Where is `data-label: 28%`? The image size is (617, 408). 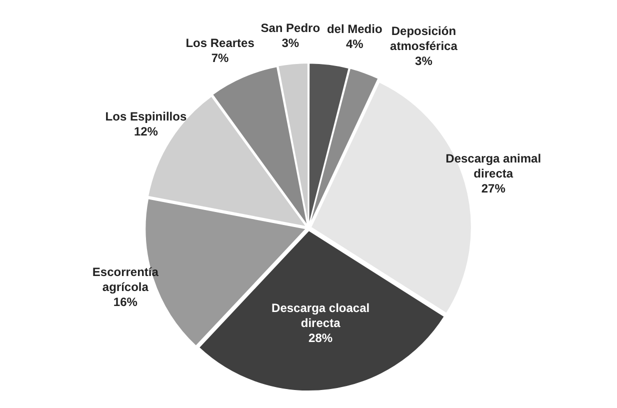
data-label: 28% is located at coordinates (320, 337).